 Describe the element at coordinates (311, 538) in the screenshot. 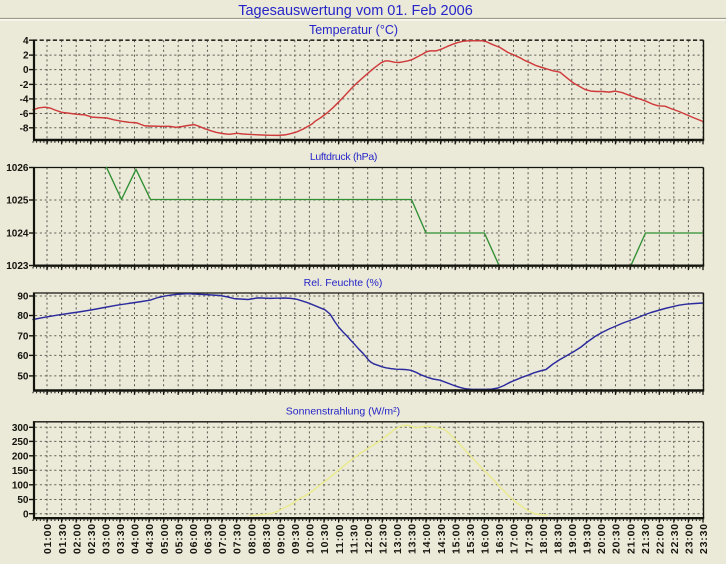

I see `svg-text: 10:00` at that location.